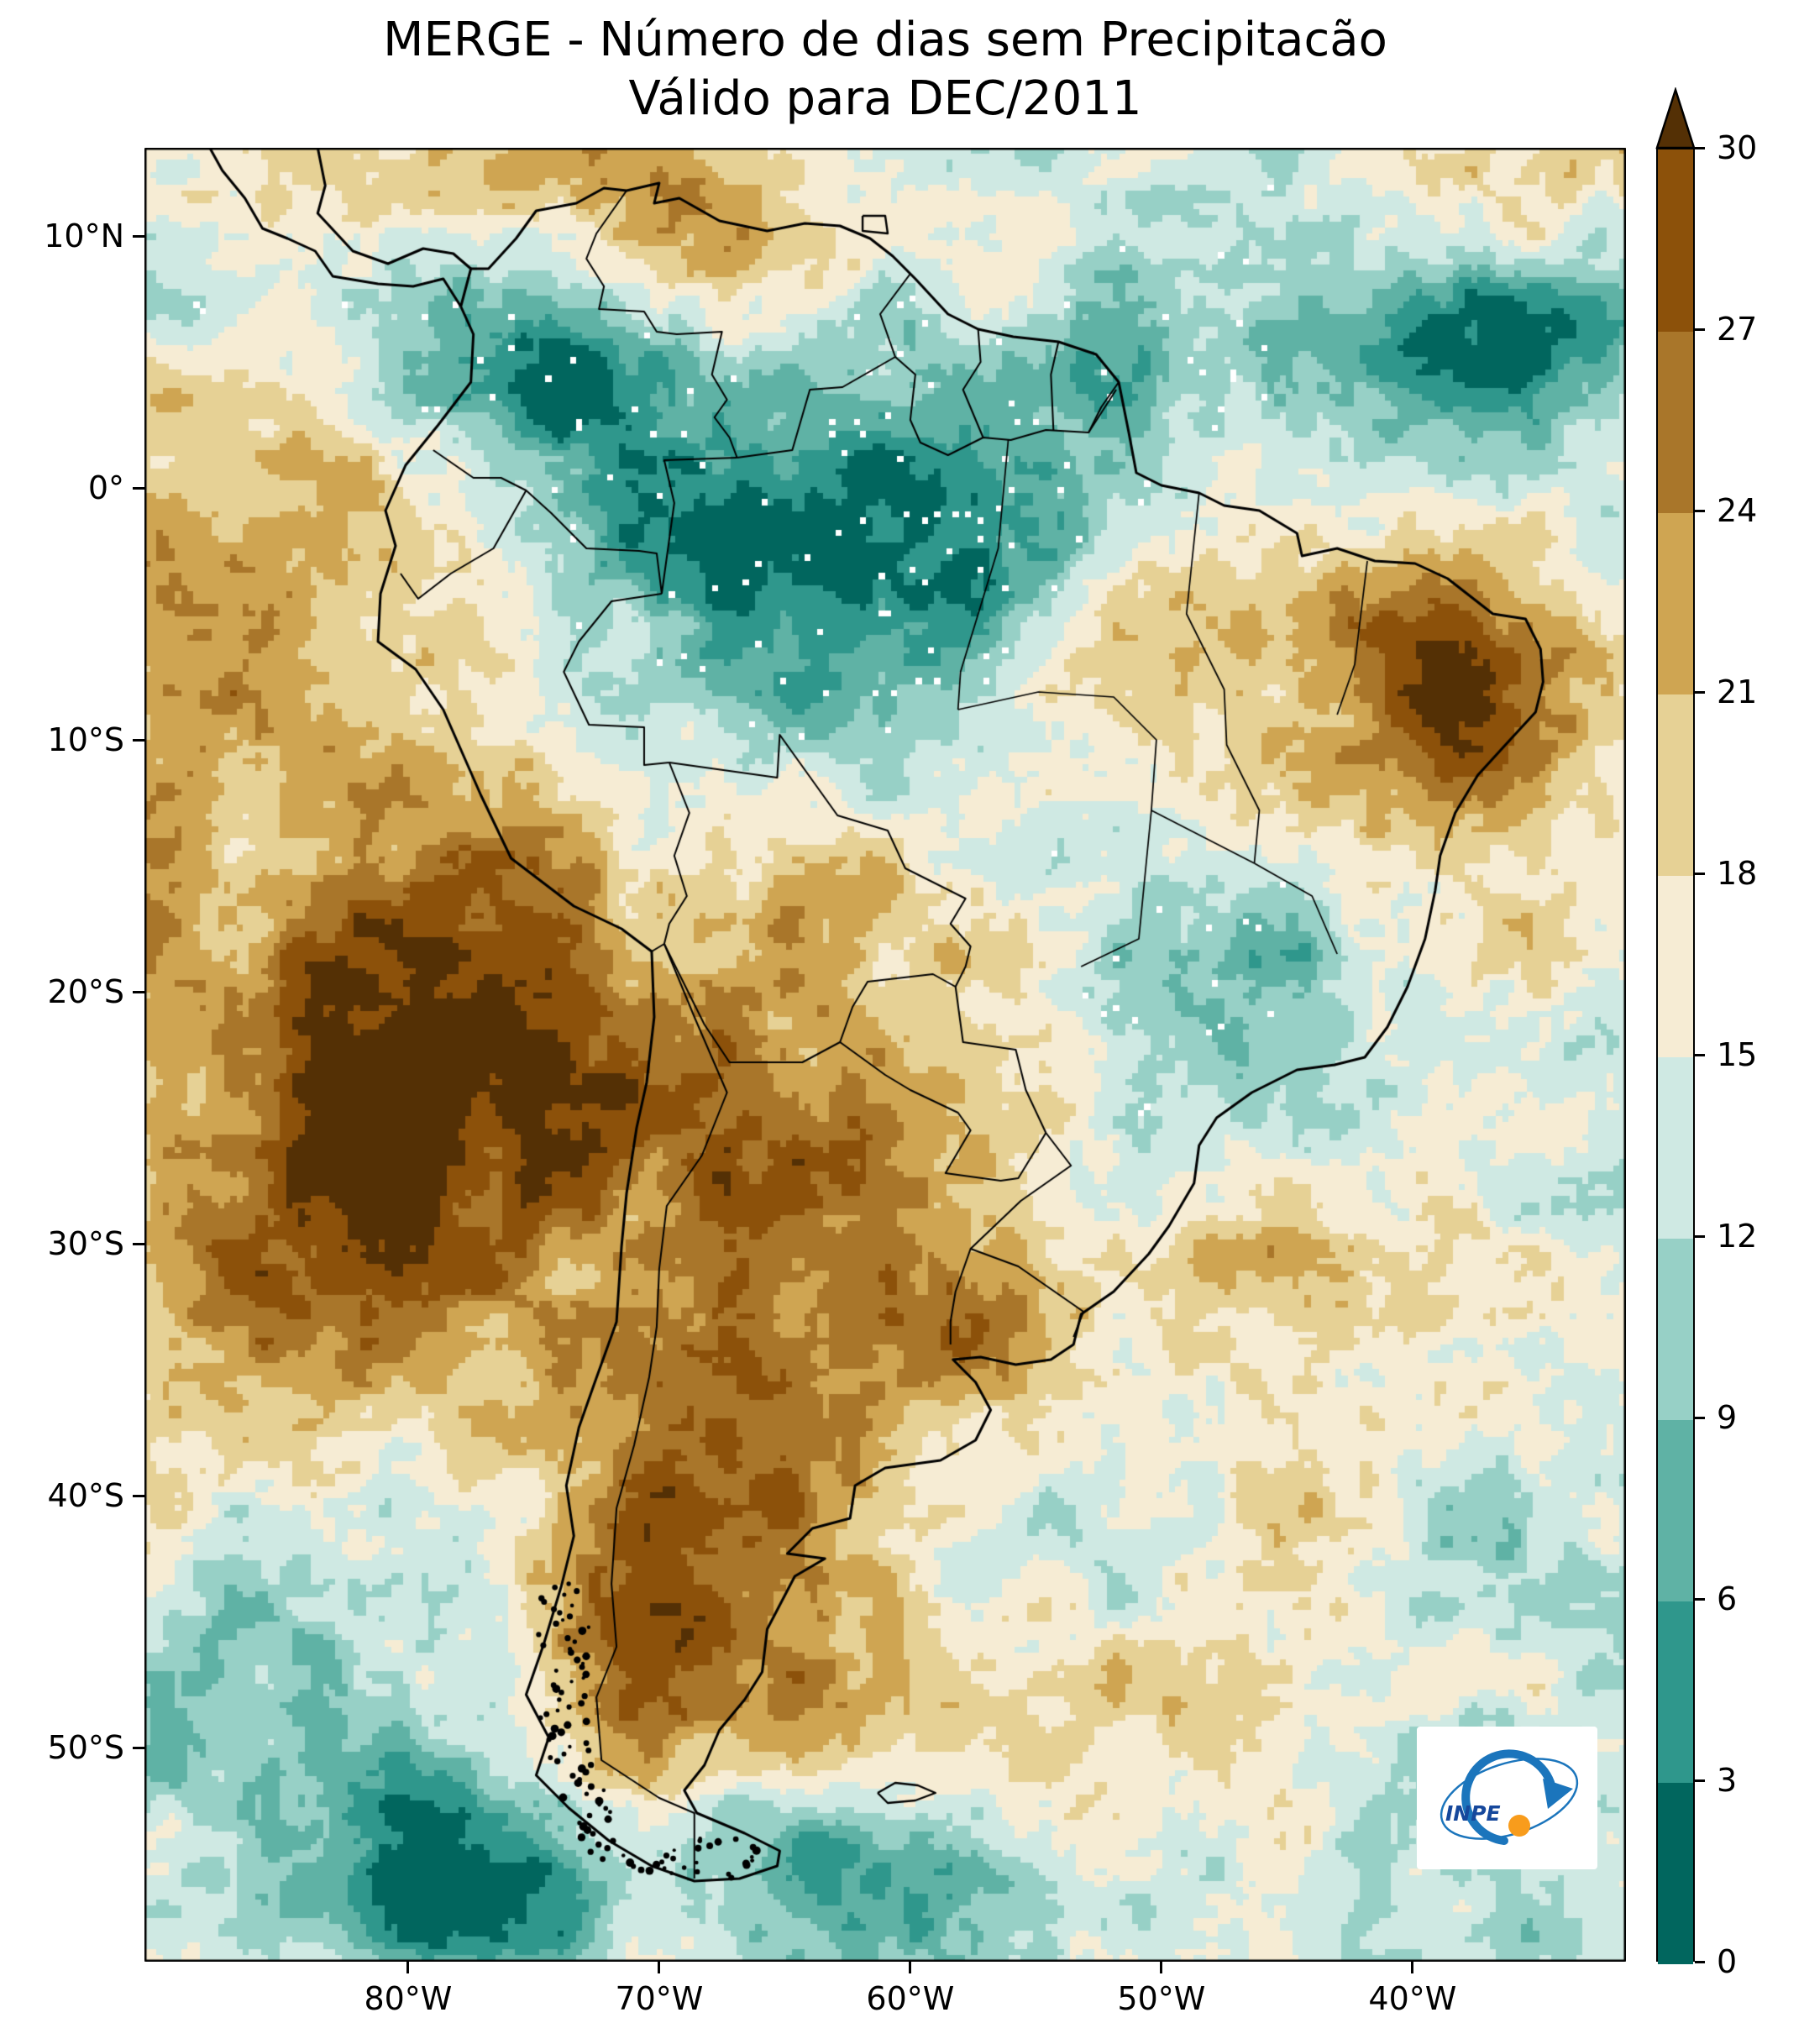 Image resolution: width=1804 pixels, height=2044 pixels. I want to click on y-tick-label: 30°S, so click(85, 1243).